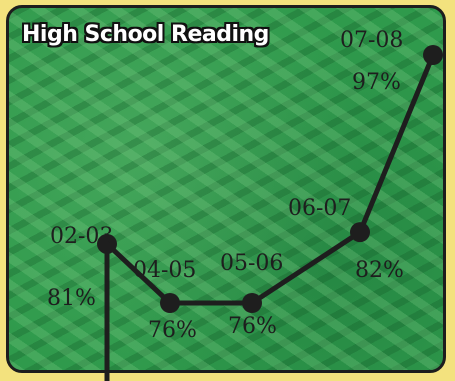 The height and width of the screenshot is (381, 455). I want to click on value-label-04-05: 76%, so click(172, 330).